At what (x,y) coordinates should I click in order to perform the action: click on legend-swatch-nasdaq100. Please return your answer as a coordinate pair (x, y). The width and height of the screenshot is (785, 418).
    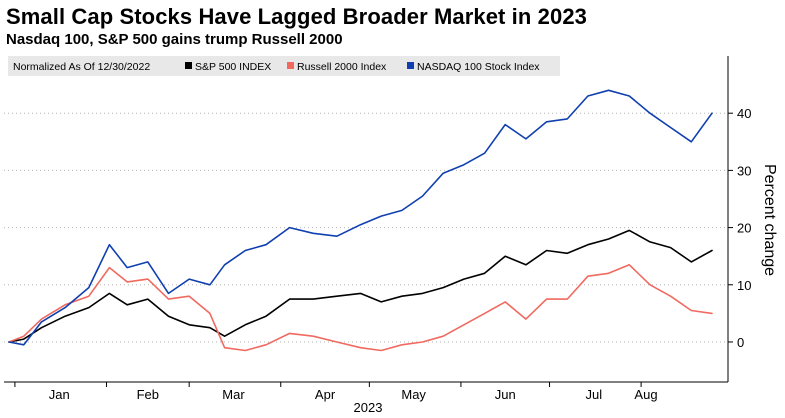
    Looking at the image, I should click on (410, 65).